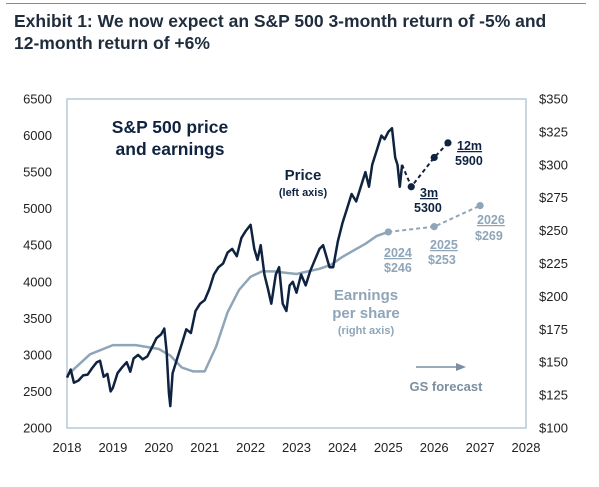 The image size is (599, 487). Describe the element at coordinates (158, 447) in the screenshot. I see `x-tick-label: 2020` at that location.